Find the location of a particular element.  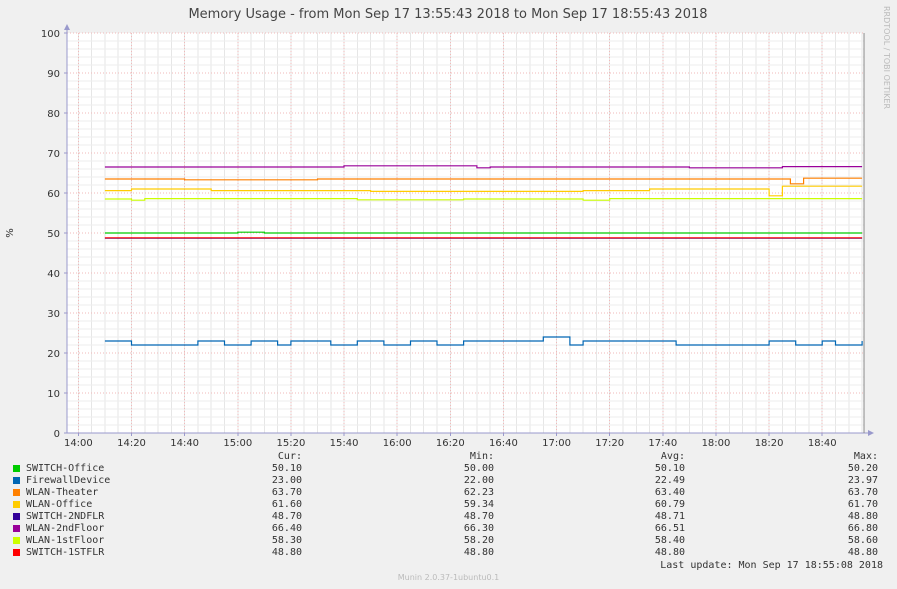

legend-min-value: 50.00 is located at coordinates (478, 468).